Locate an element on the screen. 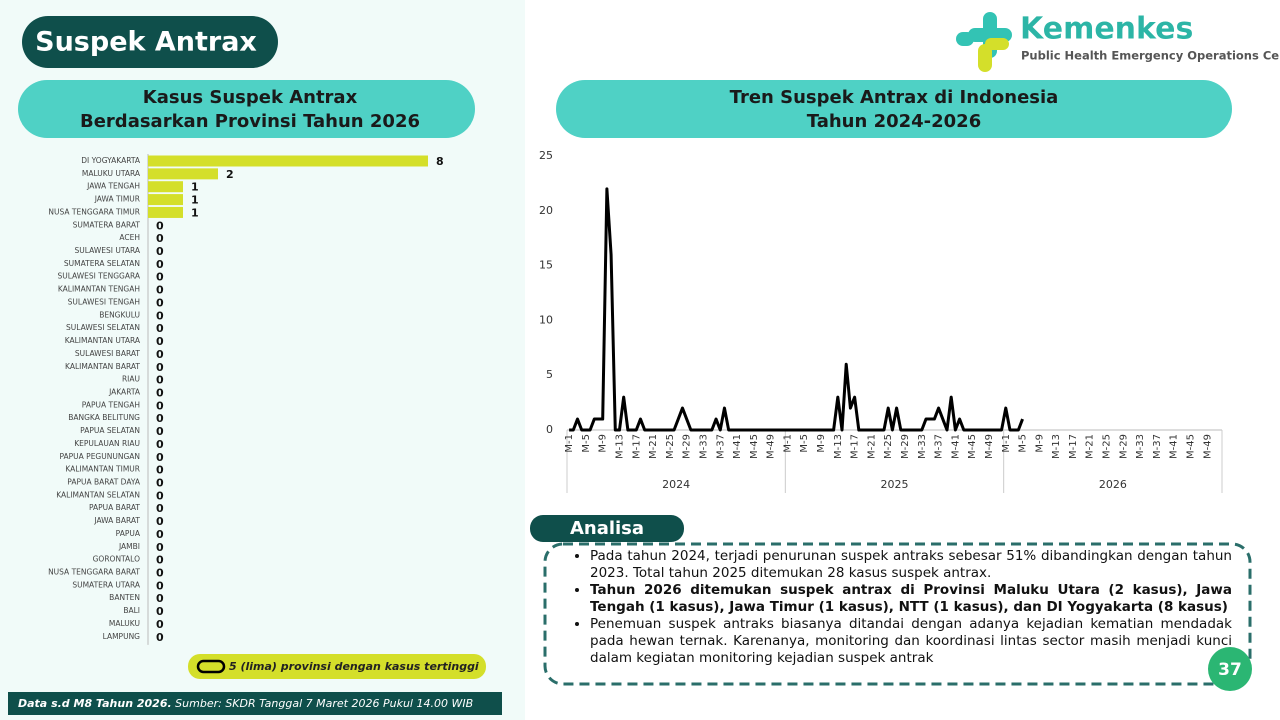 The width and height of the screenshot is (1280, 720). y-tick-label: RIAU is located at coordinates (131, 379).